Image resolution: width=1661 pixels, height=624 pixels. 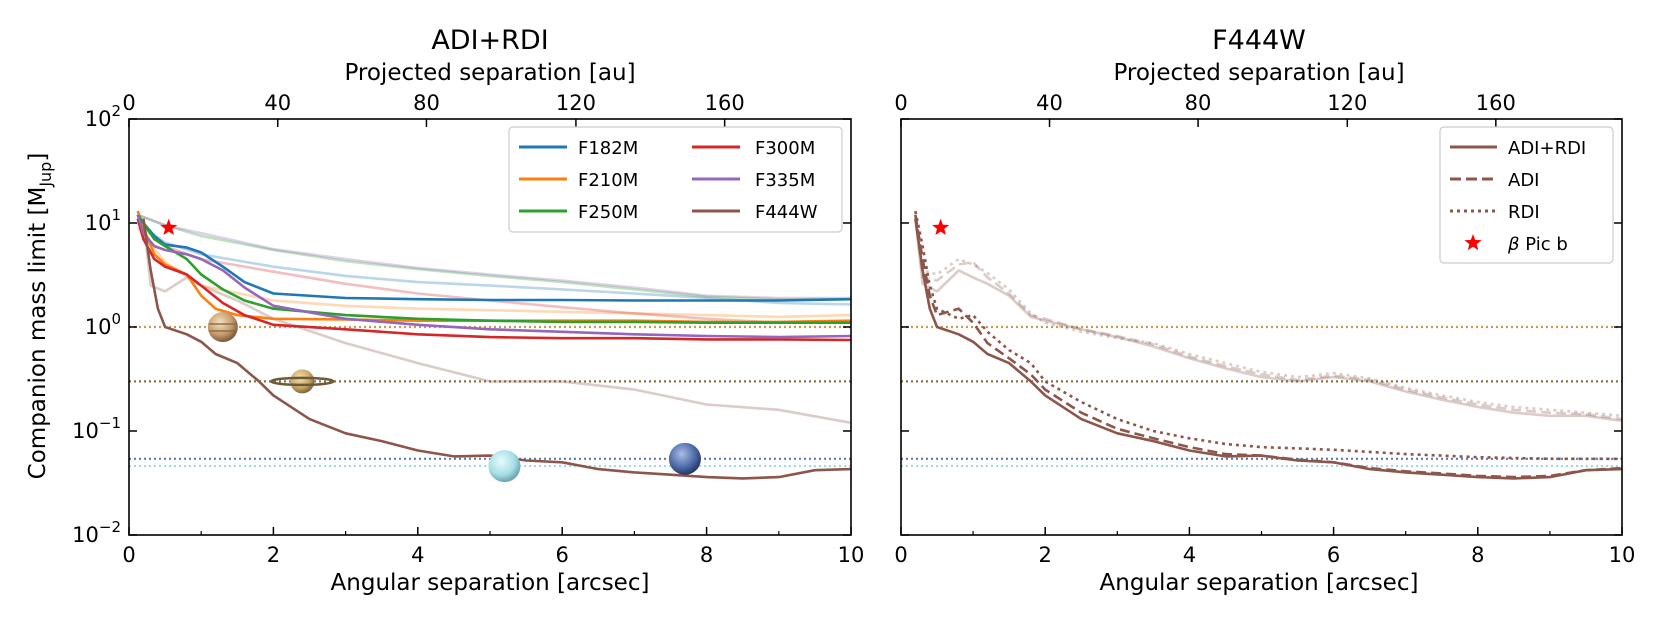 I want to click on curve-f300m, so click(x=494, y=280).